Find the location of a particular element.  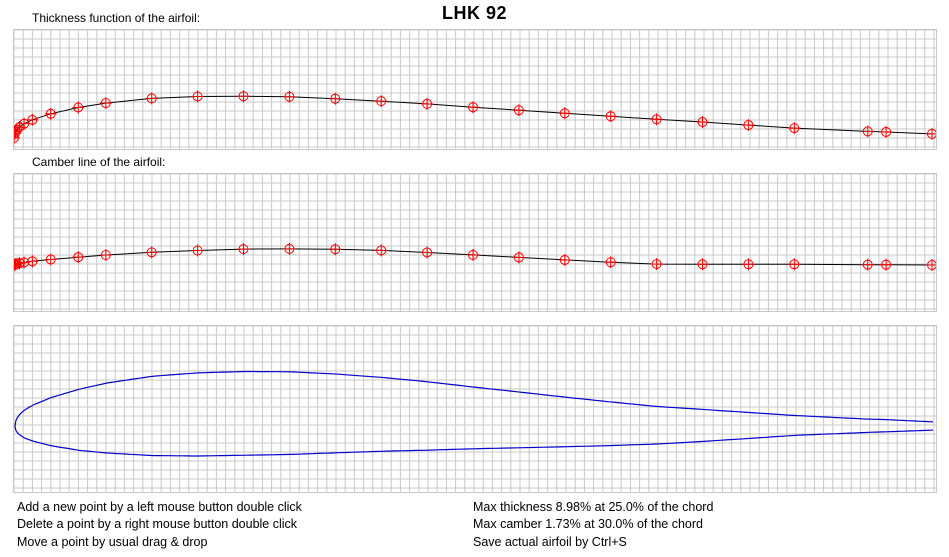

thickness-control-points is located at coordinates (475, 117).